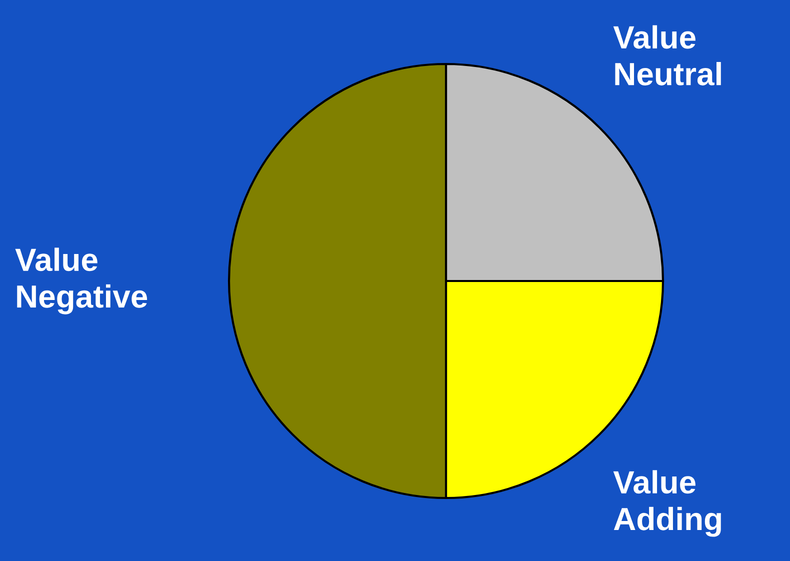  I want to click on slice-label: Value Negative, so click(81, 281).